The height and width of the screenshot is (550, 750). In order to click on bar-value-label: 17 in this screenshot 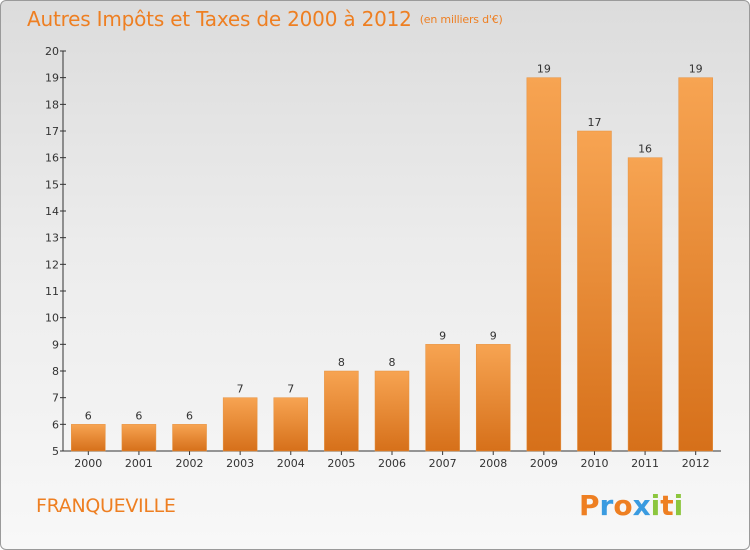, I will do `click(594, 122)`.